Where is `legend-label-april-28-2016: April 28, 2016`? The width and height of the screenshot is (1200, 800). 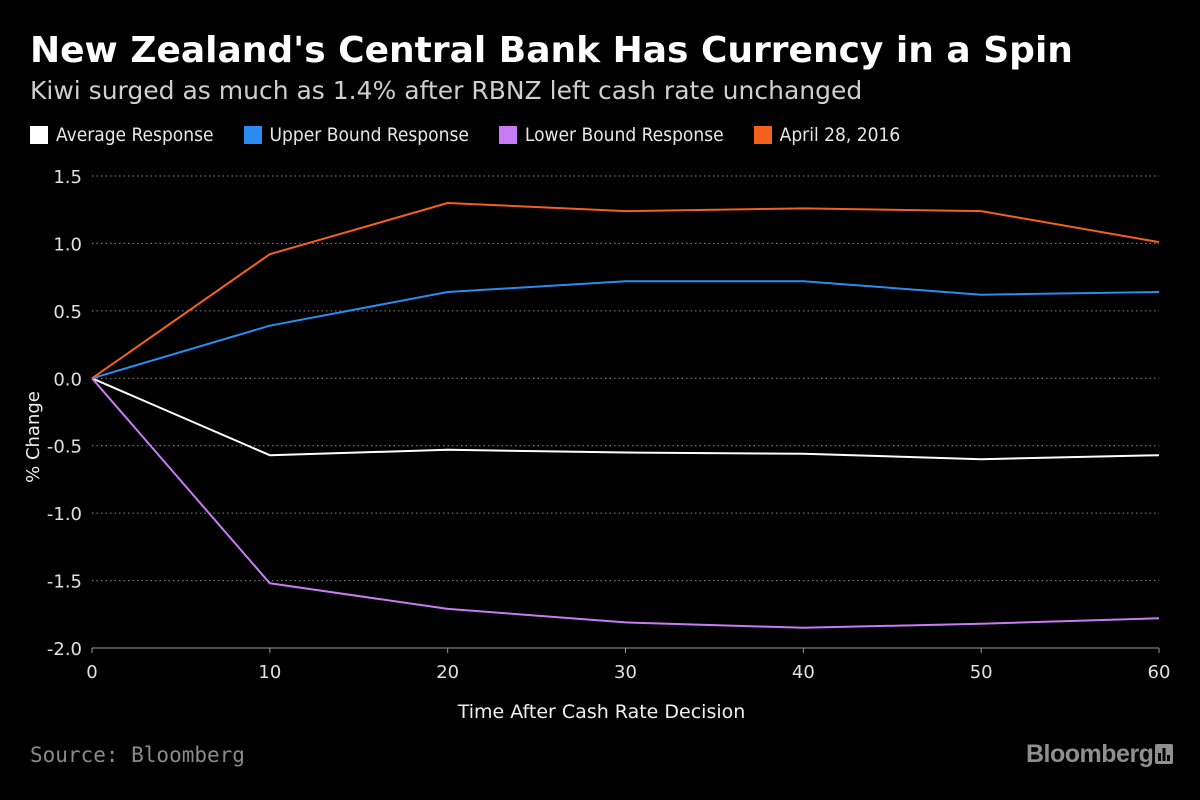 legend-label-april-28-2016: April 28, 2016 is located at coordinates (840, 135).